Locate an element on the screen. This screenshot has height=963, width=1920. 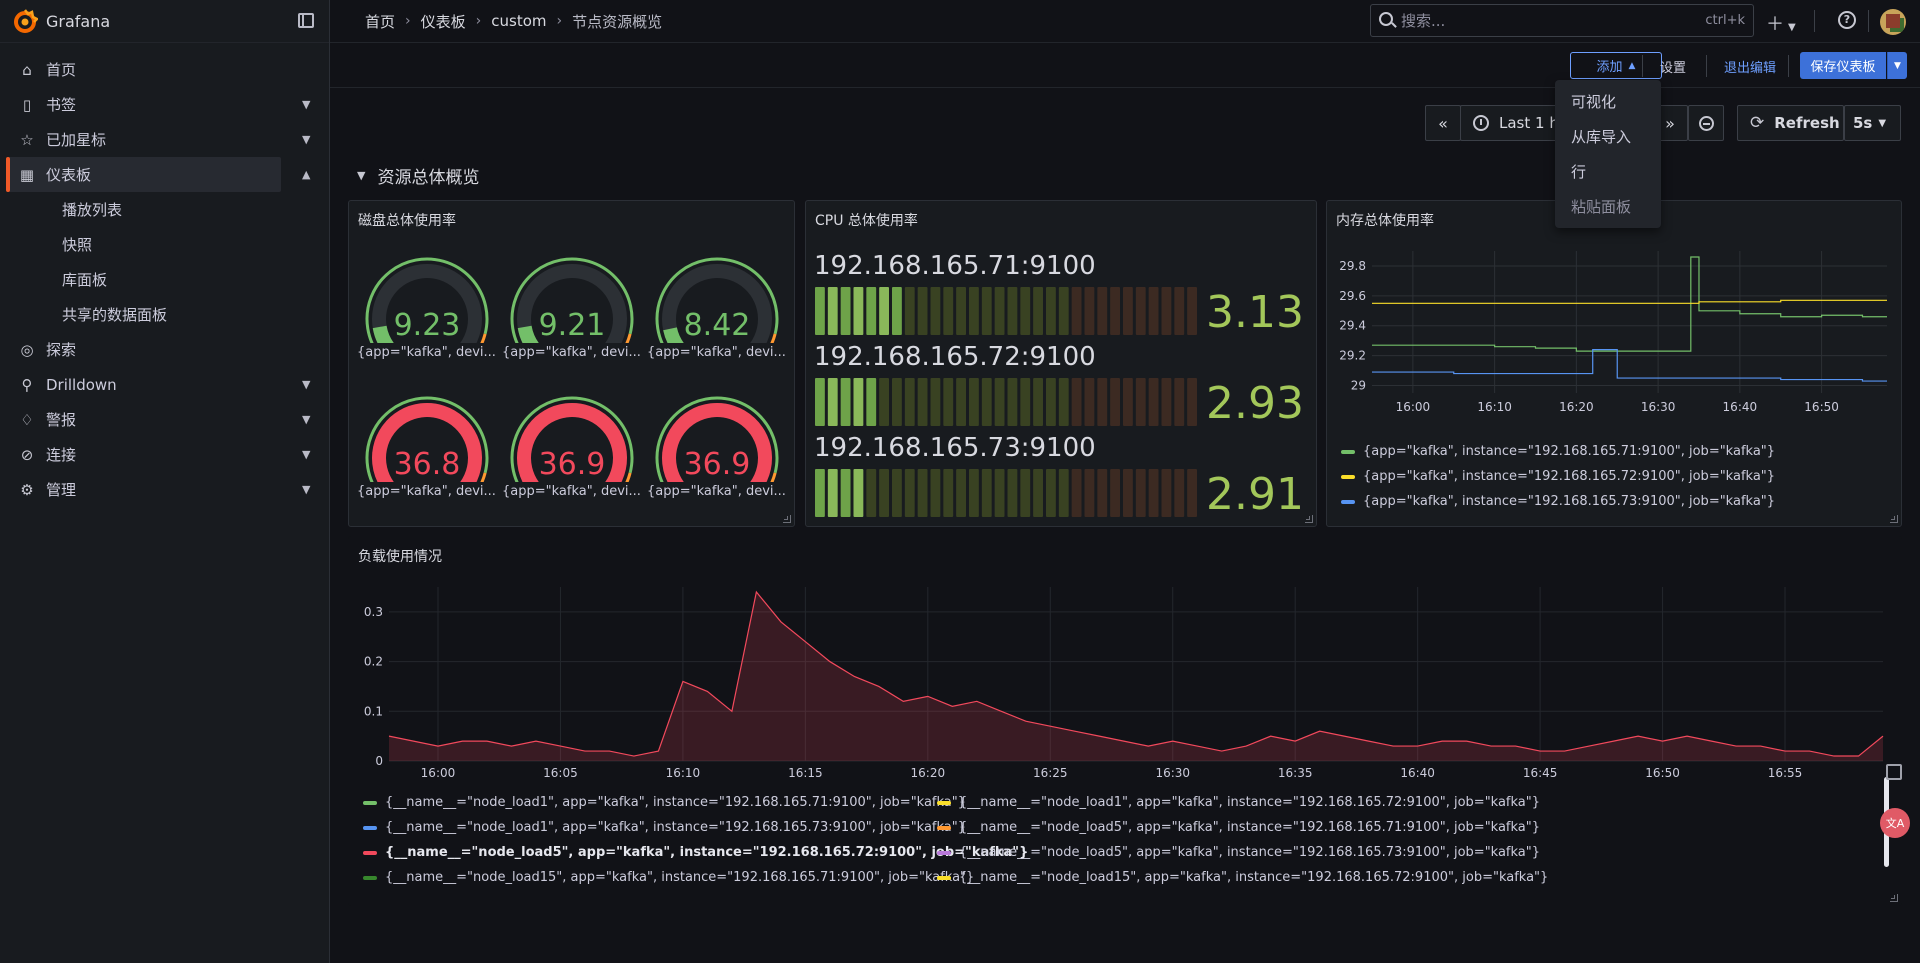
toolbar-divider is located at coordinates (1814, 21).